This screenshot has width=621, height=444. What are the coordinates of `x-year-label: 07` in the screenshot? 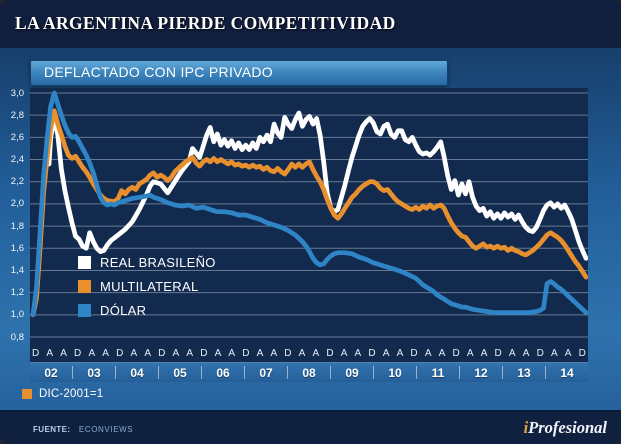 It's located at (266, 372).